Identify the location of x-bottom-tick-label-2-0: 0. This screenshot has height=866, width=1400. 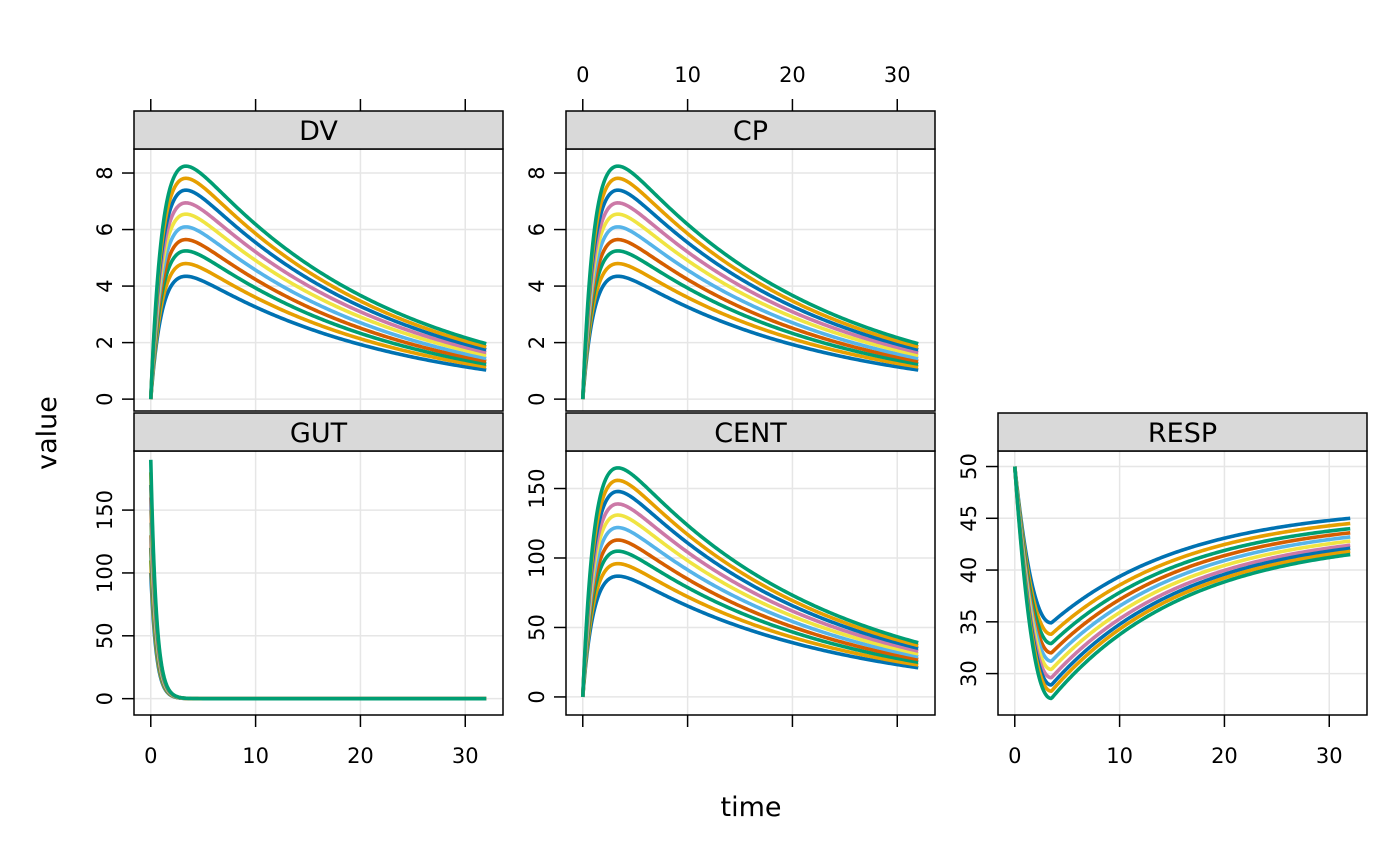
(150, 756).